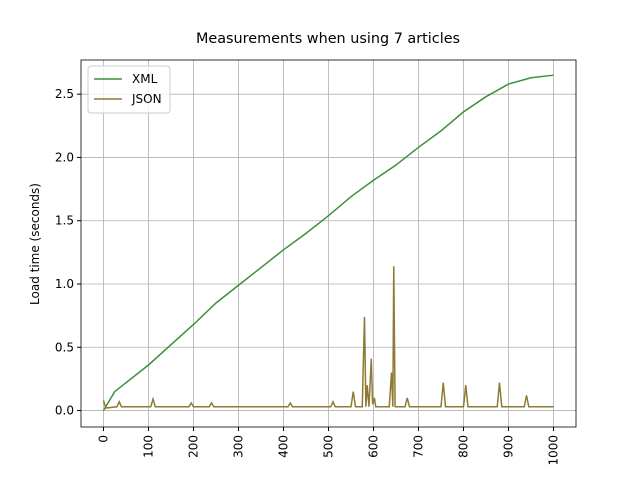 Image resolution: width=640 pixels, height=480 pixels. What do you see at coordinates (284, 446) in the screenshot?
I see `x-tick-label: 400` at bounding box center [284, 446].